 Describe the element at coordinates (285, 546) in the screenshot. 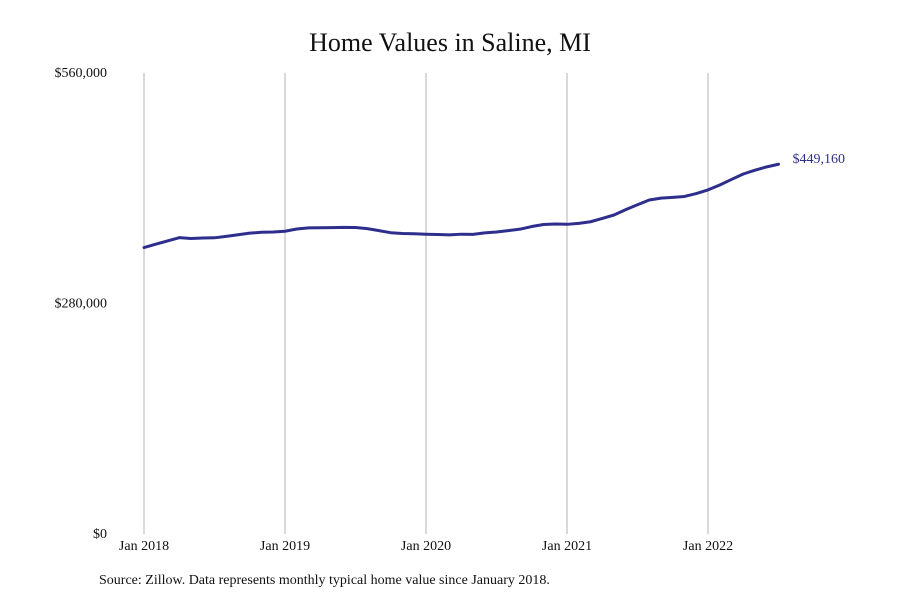

I see `x-tick-label: Jan 2019` at that location.